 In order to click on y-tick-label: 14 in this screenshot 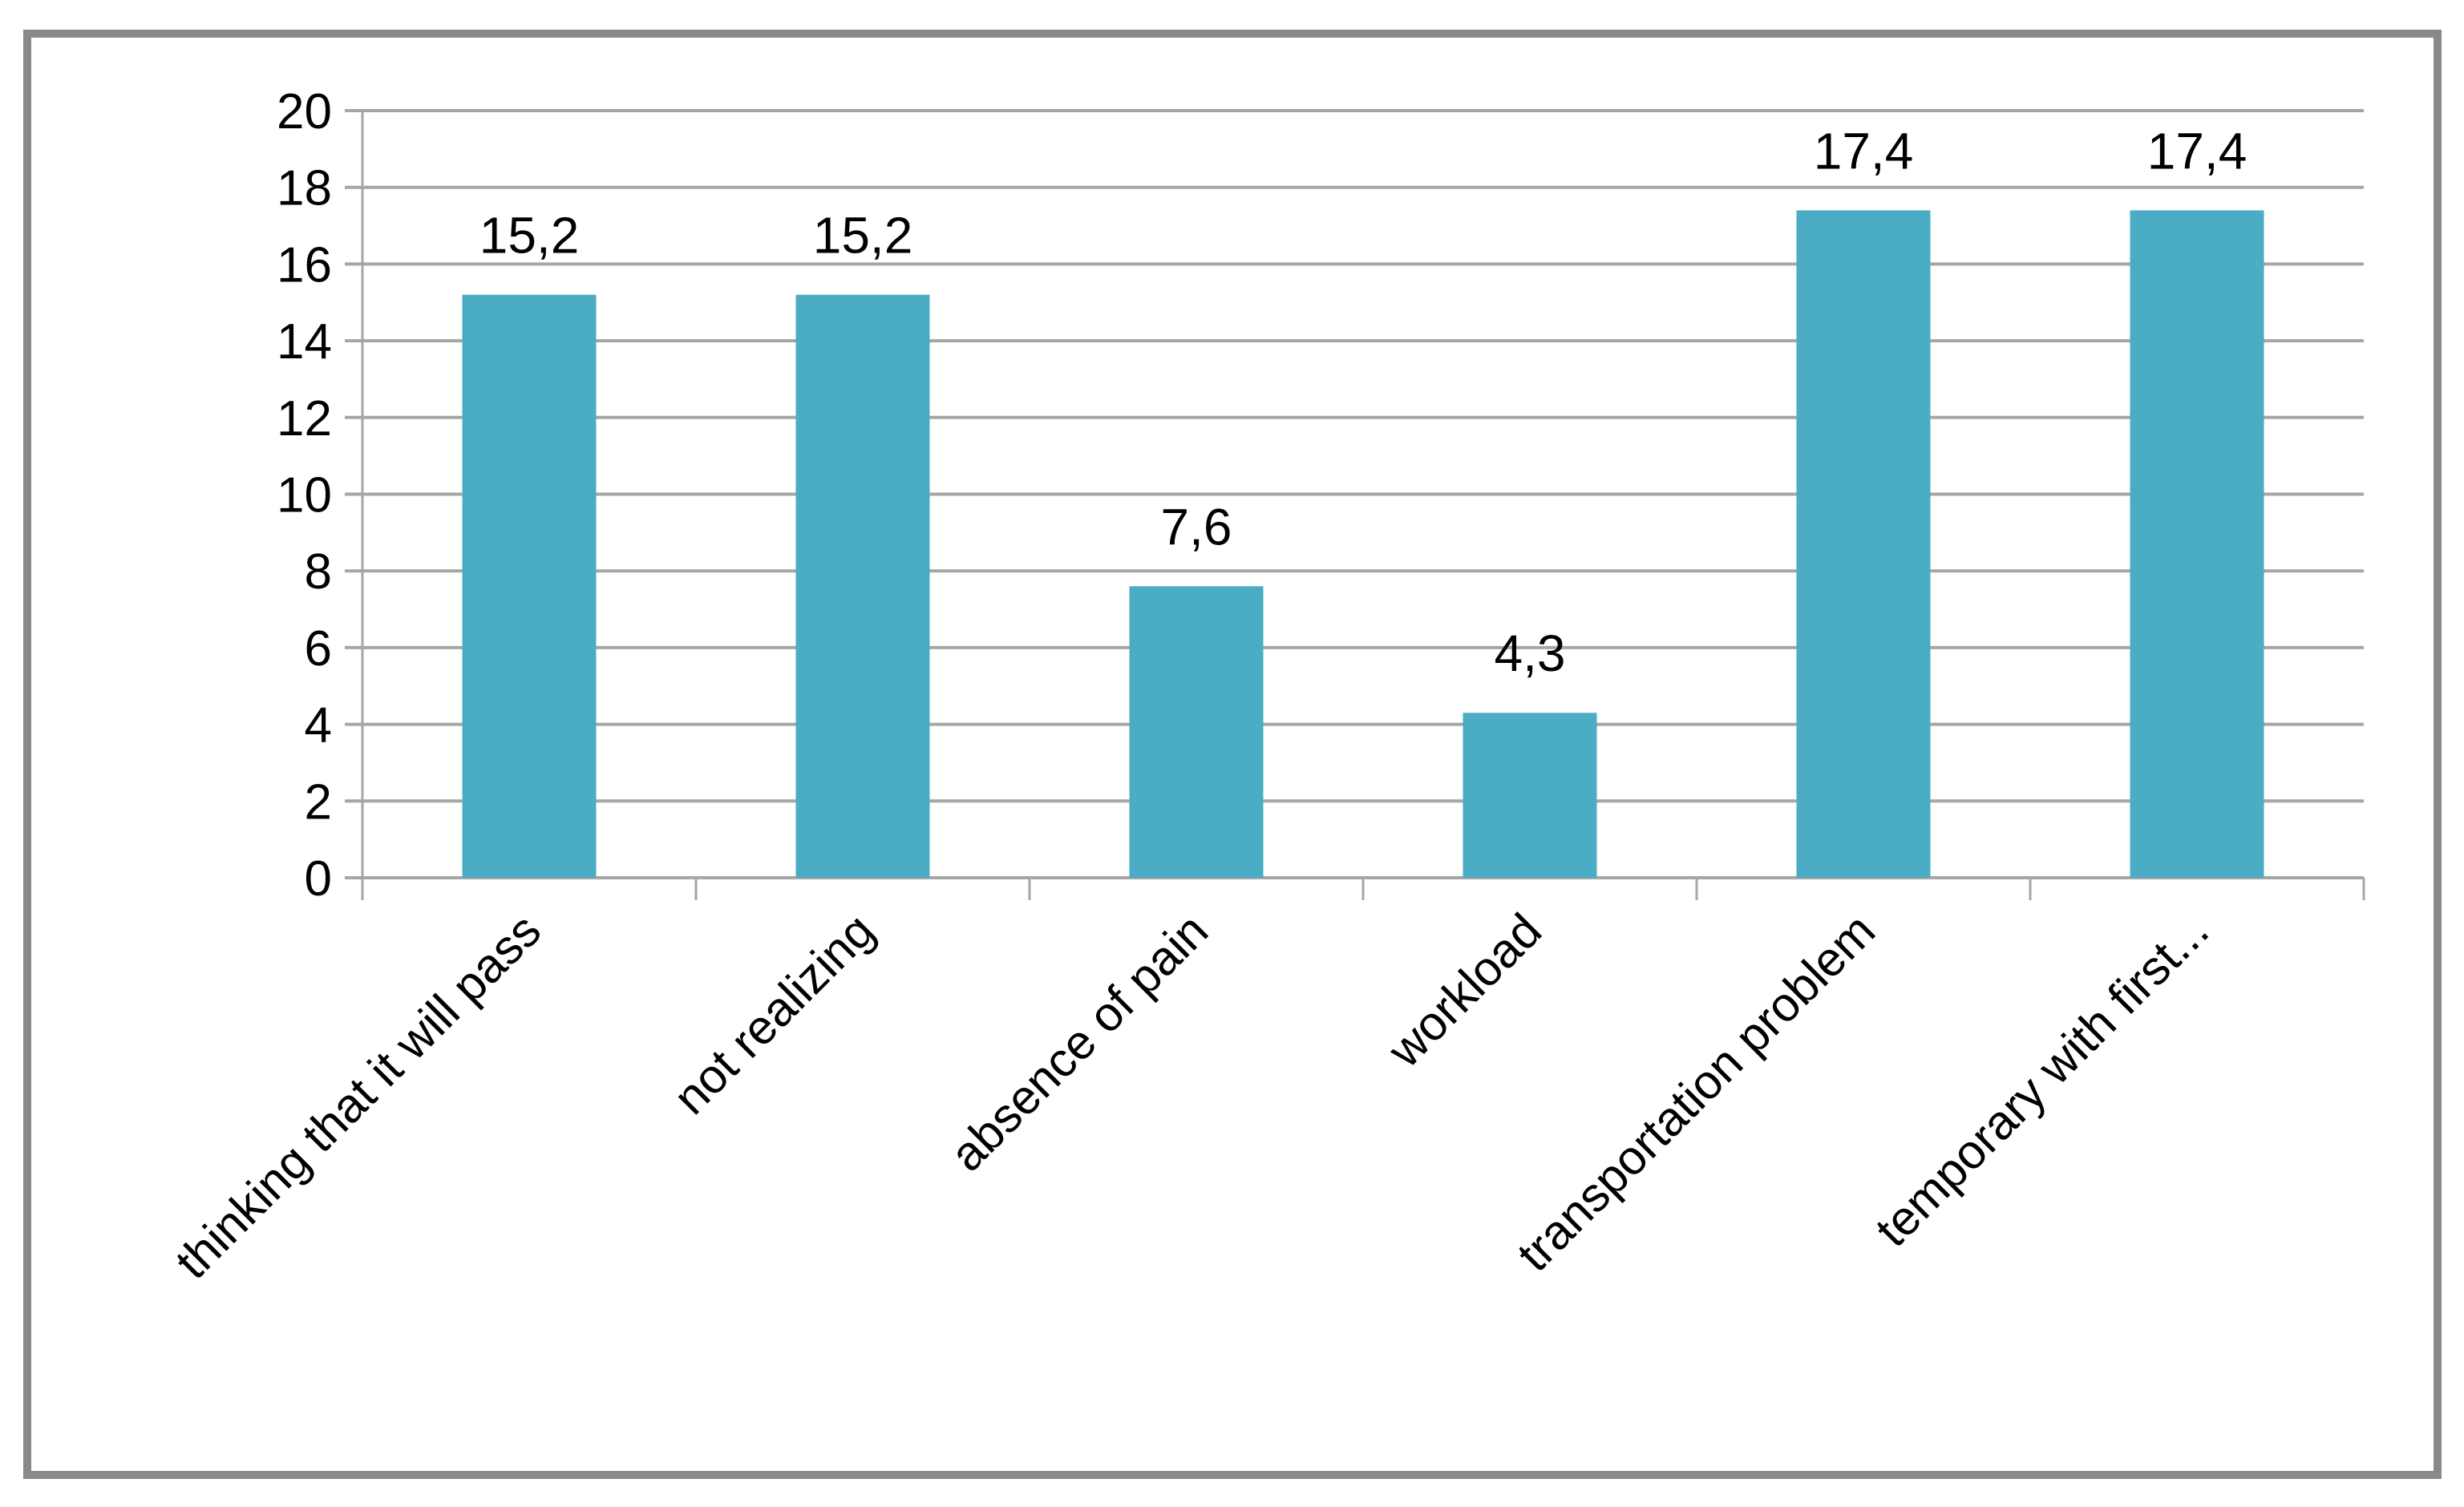, I will do `click(304, 342)`.